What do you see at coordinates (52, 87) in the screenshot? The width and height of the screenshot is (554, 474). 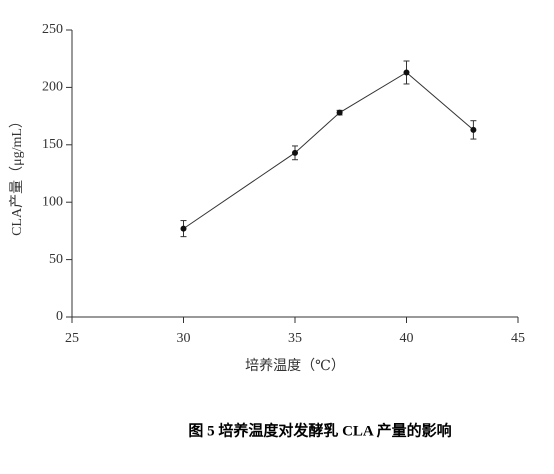 I see `y-tick-label: 200` at bounding box center [52, 87].